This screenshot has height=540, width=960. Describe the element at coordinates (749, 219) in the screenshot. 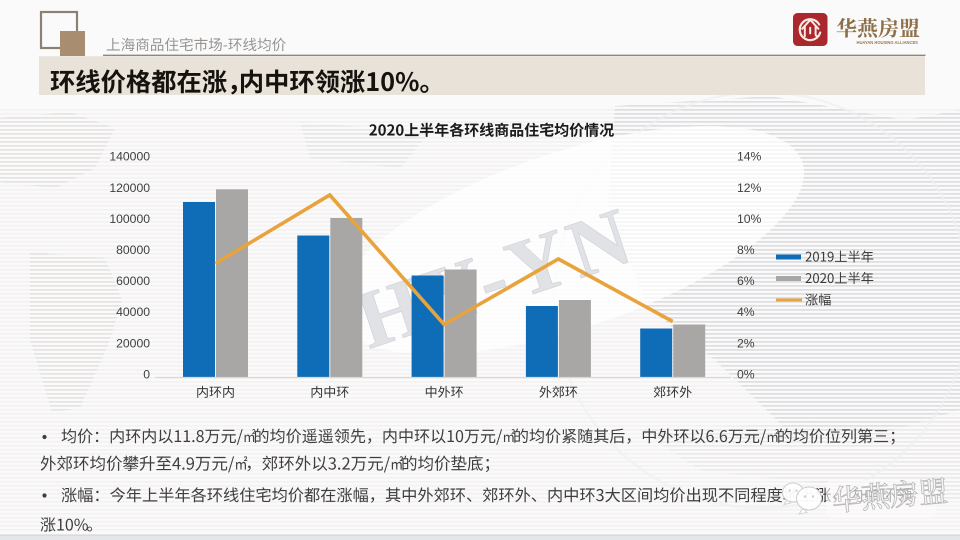

I see `svg-text: 10%` at that location.